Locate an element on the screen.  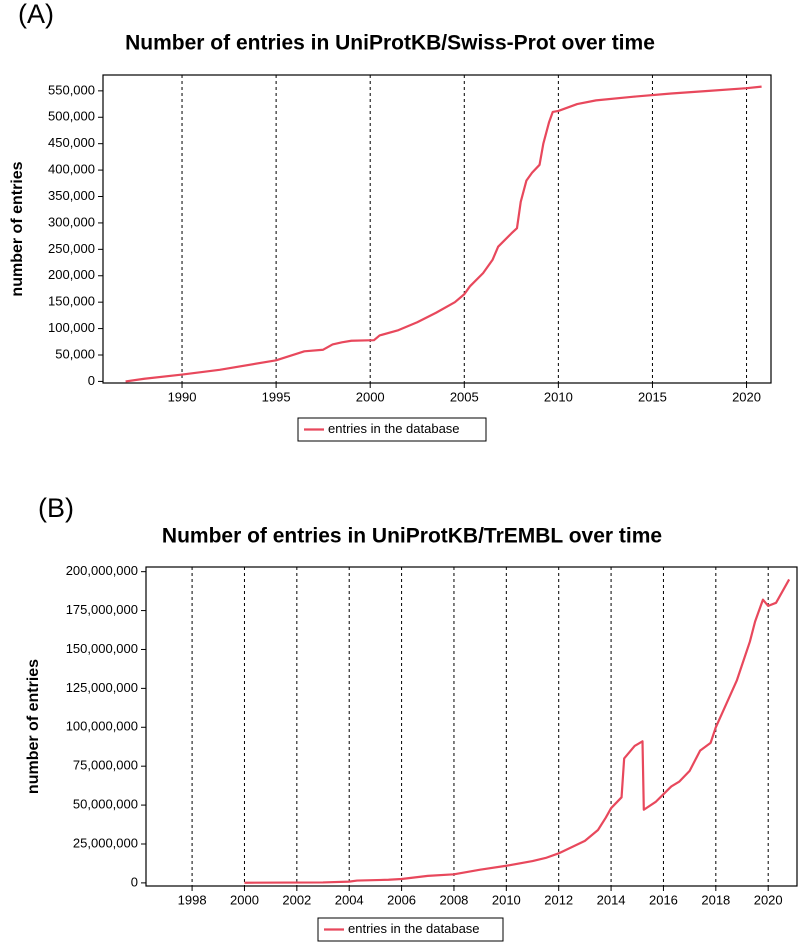
y-tick-label: 450,000 is located at coordinates (71, 142).